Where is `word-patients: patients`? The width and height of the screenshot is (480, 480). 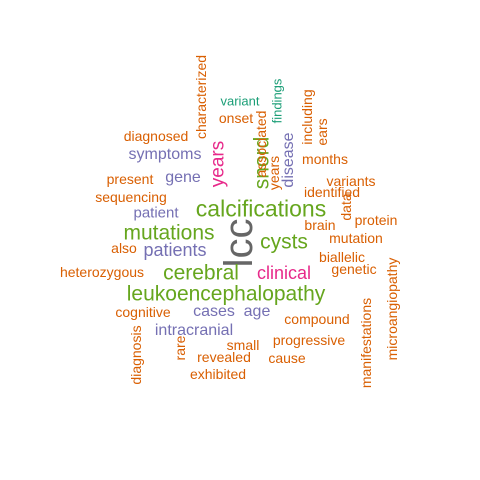 word-patients: patients is located at coordinates (175, 250).